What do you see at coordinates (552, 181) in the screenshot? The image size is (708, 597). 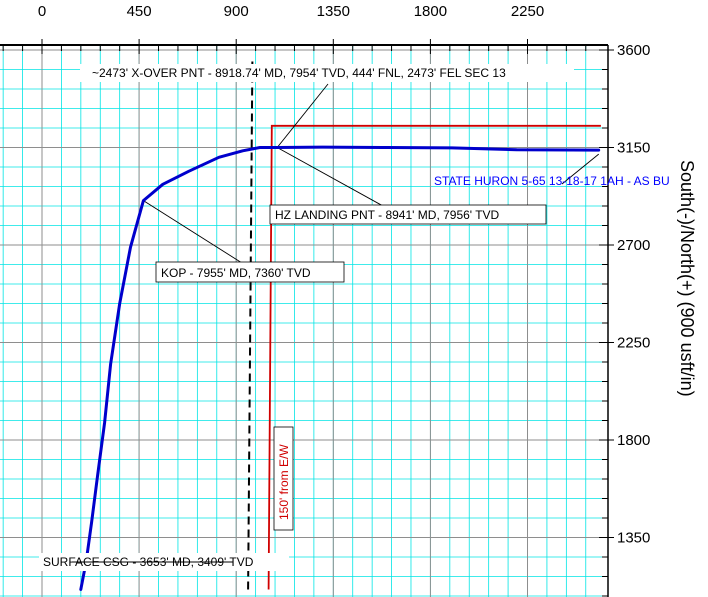 I see `well-name-label: STATE HURON 5-65 13-18-17 1AH - AS BU` at bounding box center [552, 181].